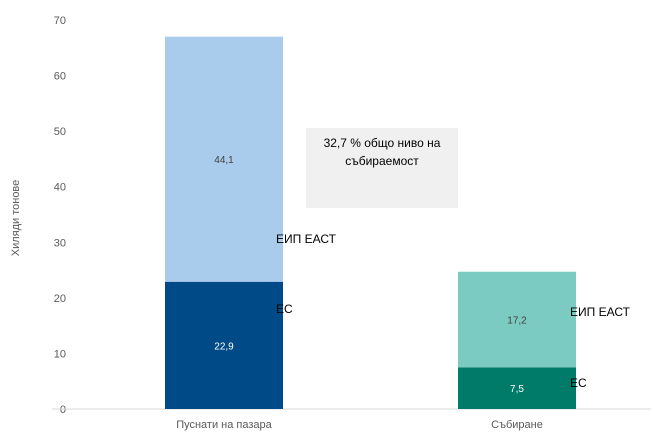 The width and height of the screenshot is (653, 433). I want to click on annotation-line-2: събираемост, so click(382, 161).